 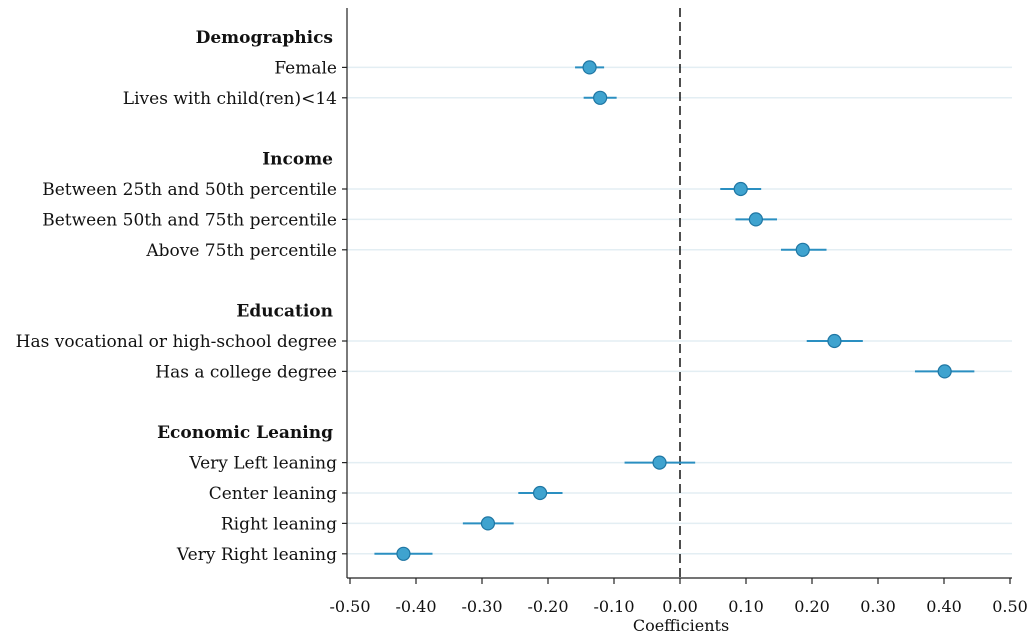 I want to click on group-label: Education, so click(x=284, y=312).